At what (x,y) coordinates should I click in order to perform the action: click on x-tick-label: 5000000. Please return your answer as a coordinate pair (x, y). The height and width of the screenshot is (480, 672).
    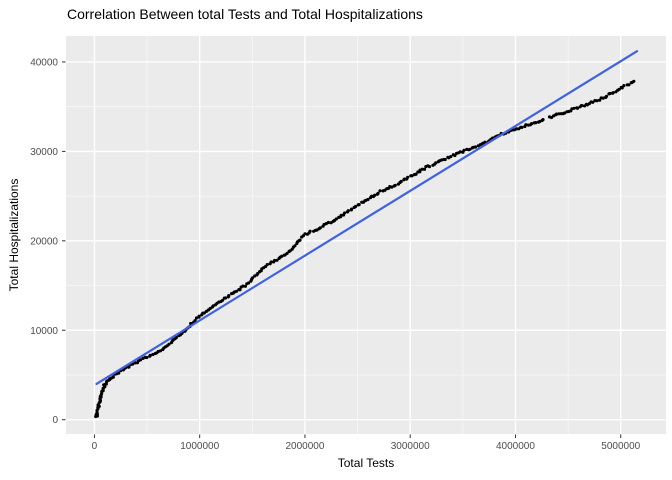
    Looking at the image, I should click on (620, 446).